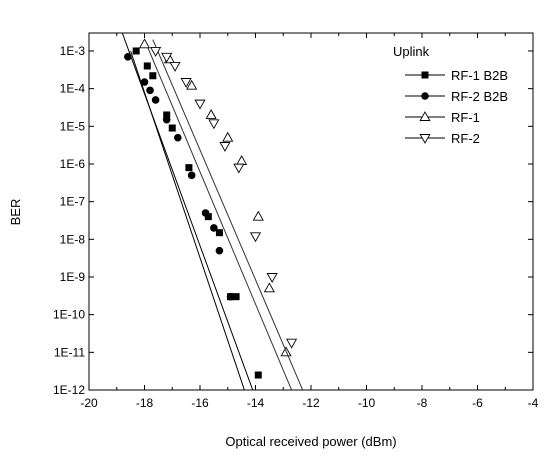  Describe the element at coordinates (73, 126) in the screenshot. I see `y-tick-label: 1E-5` at that location.